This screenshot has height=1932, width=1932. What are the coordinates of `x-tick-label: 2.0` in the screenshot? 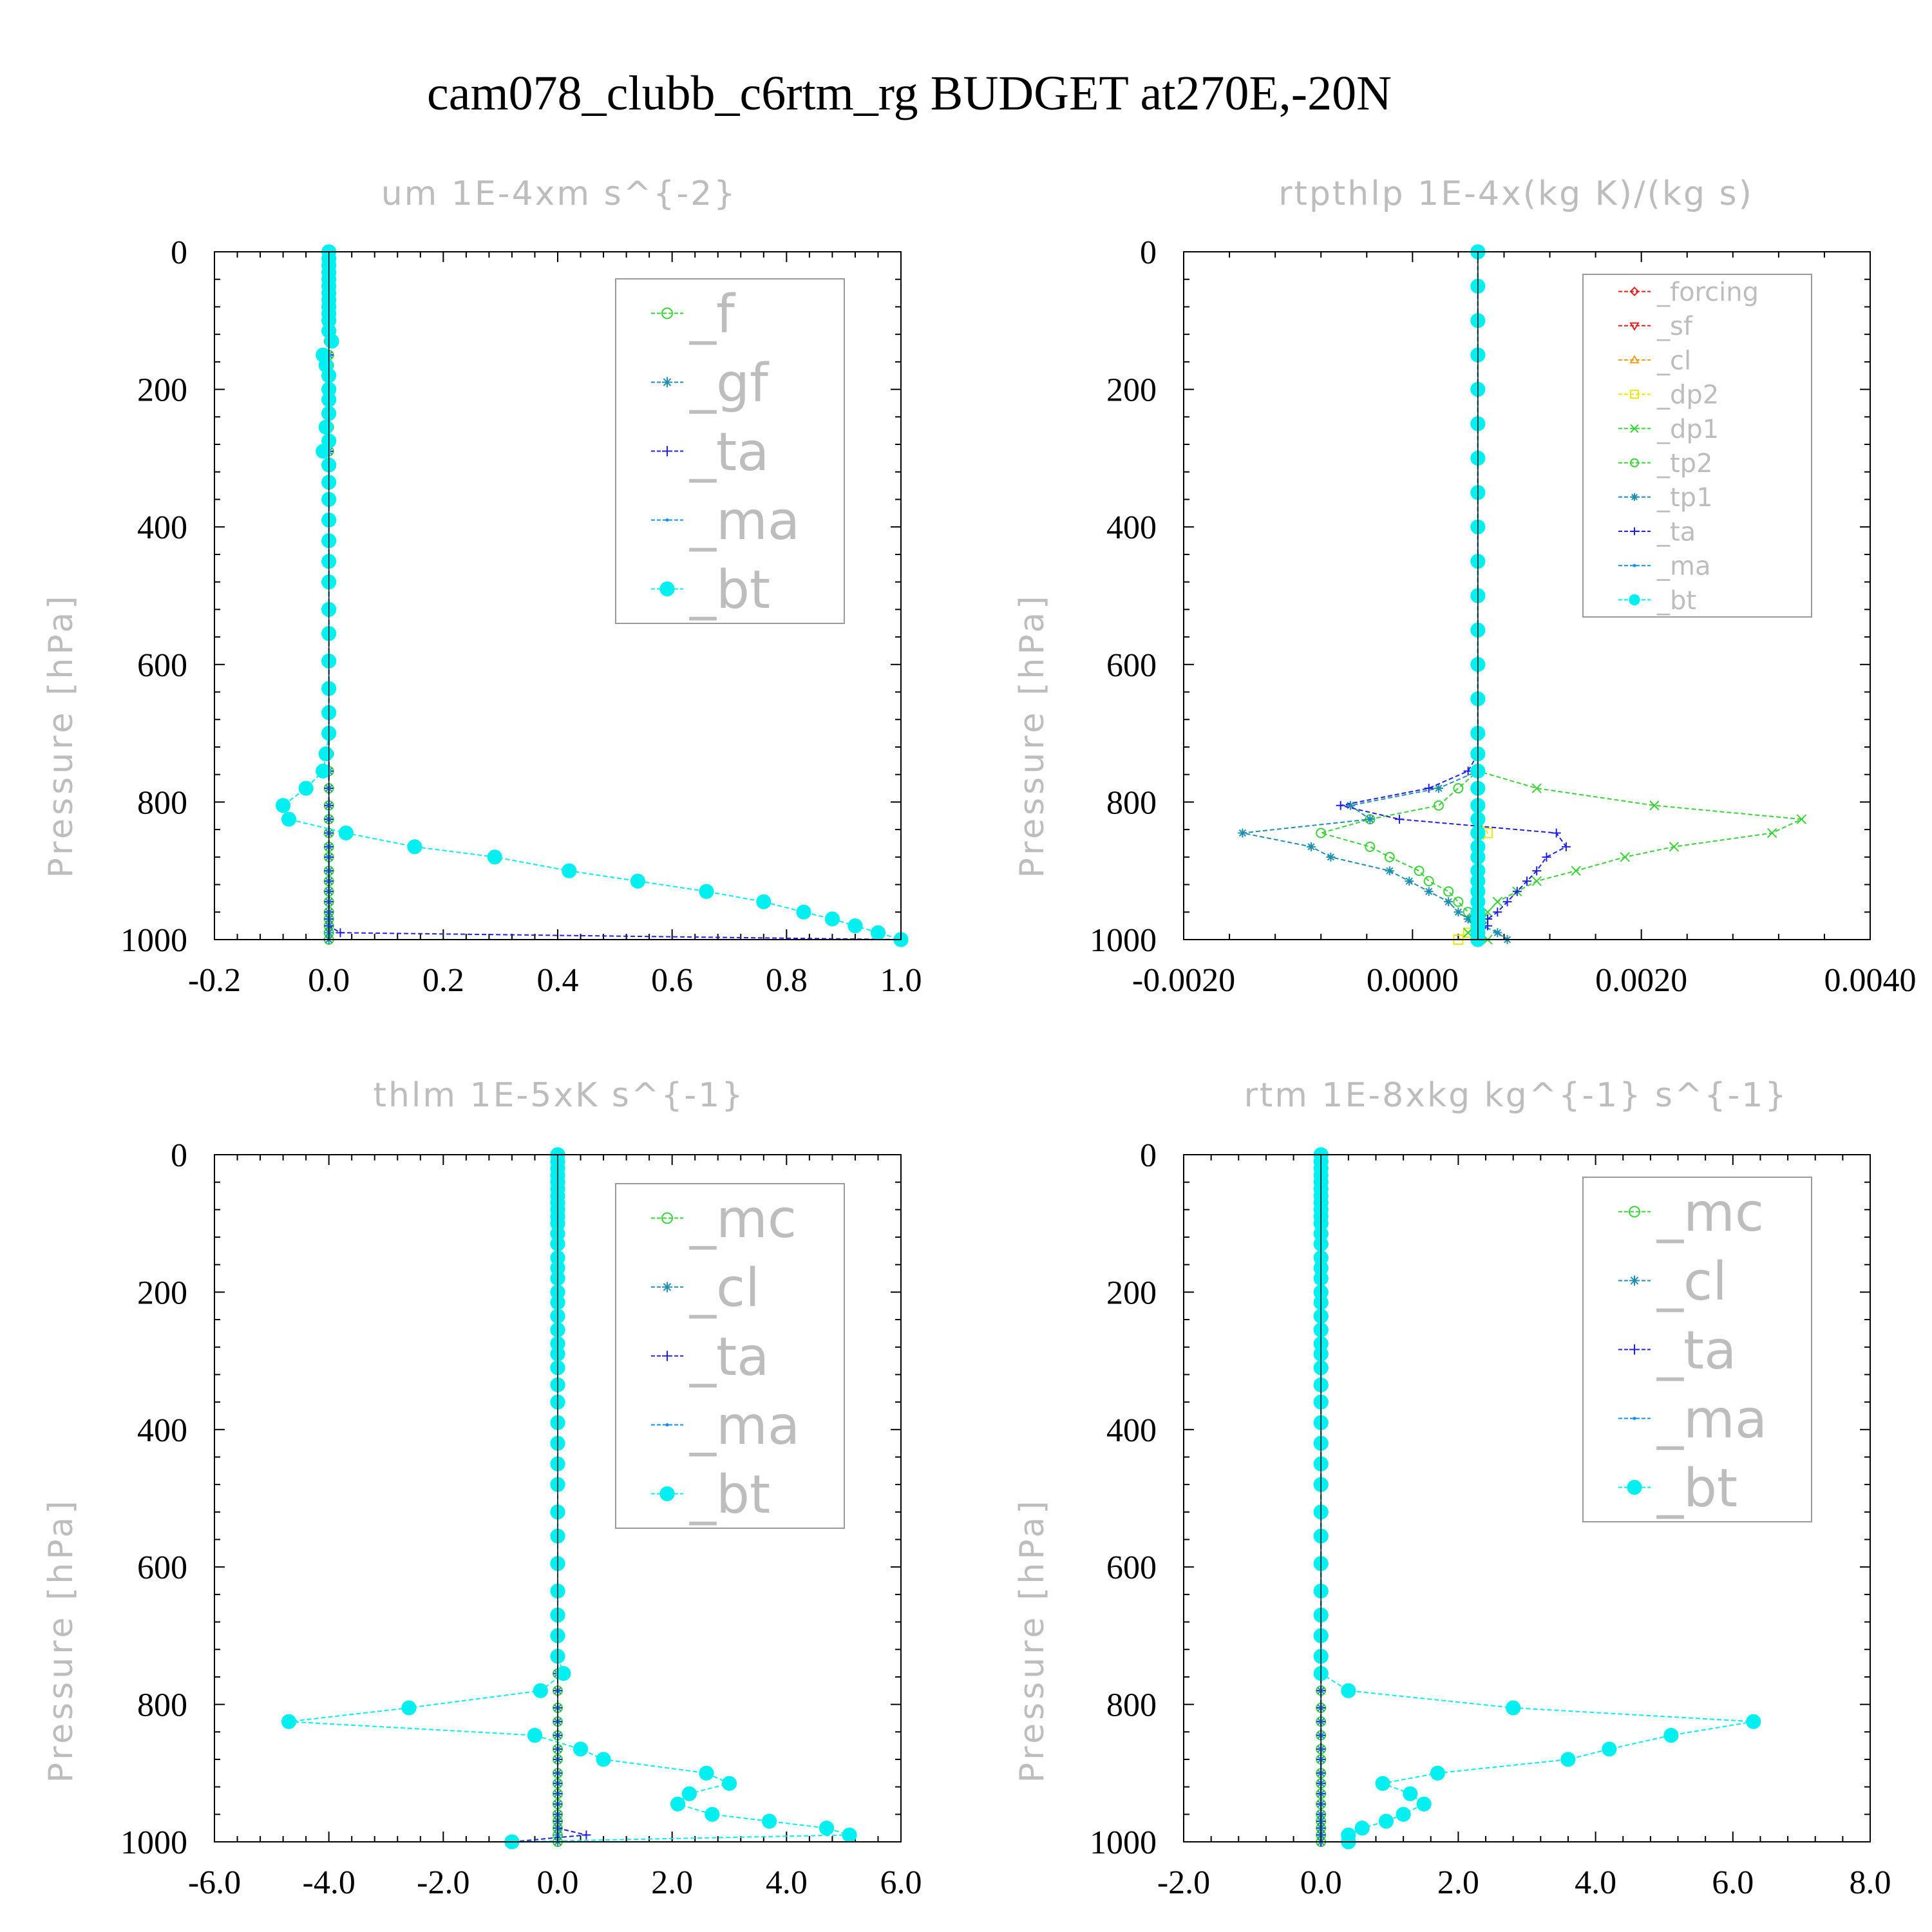 It's located at (672, 1882).